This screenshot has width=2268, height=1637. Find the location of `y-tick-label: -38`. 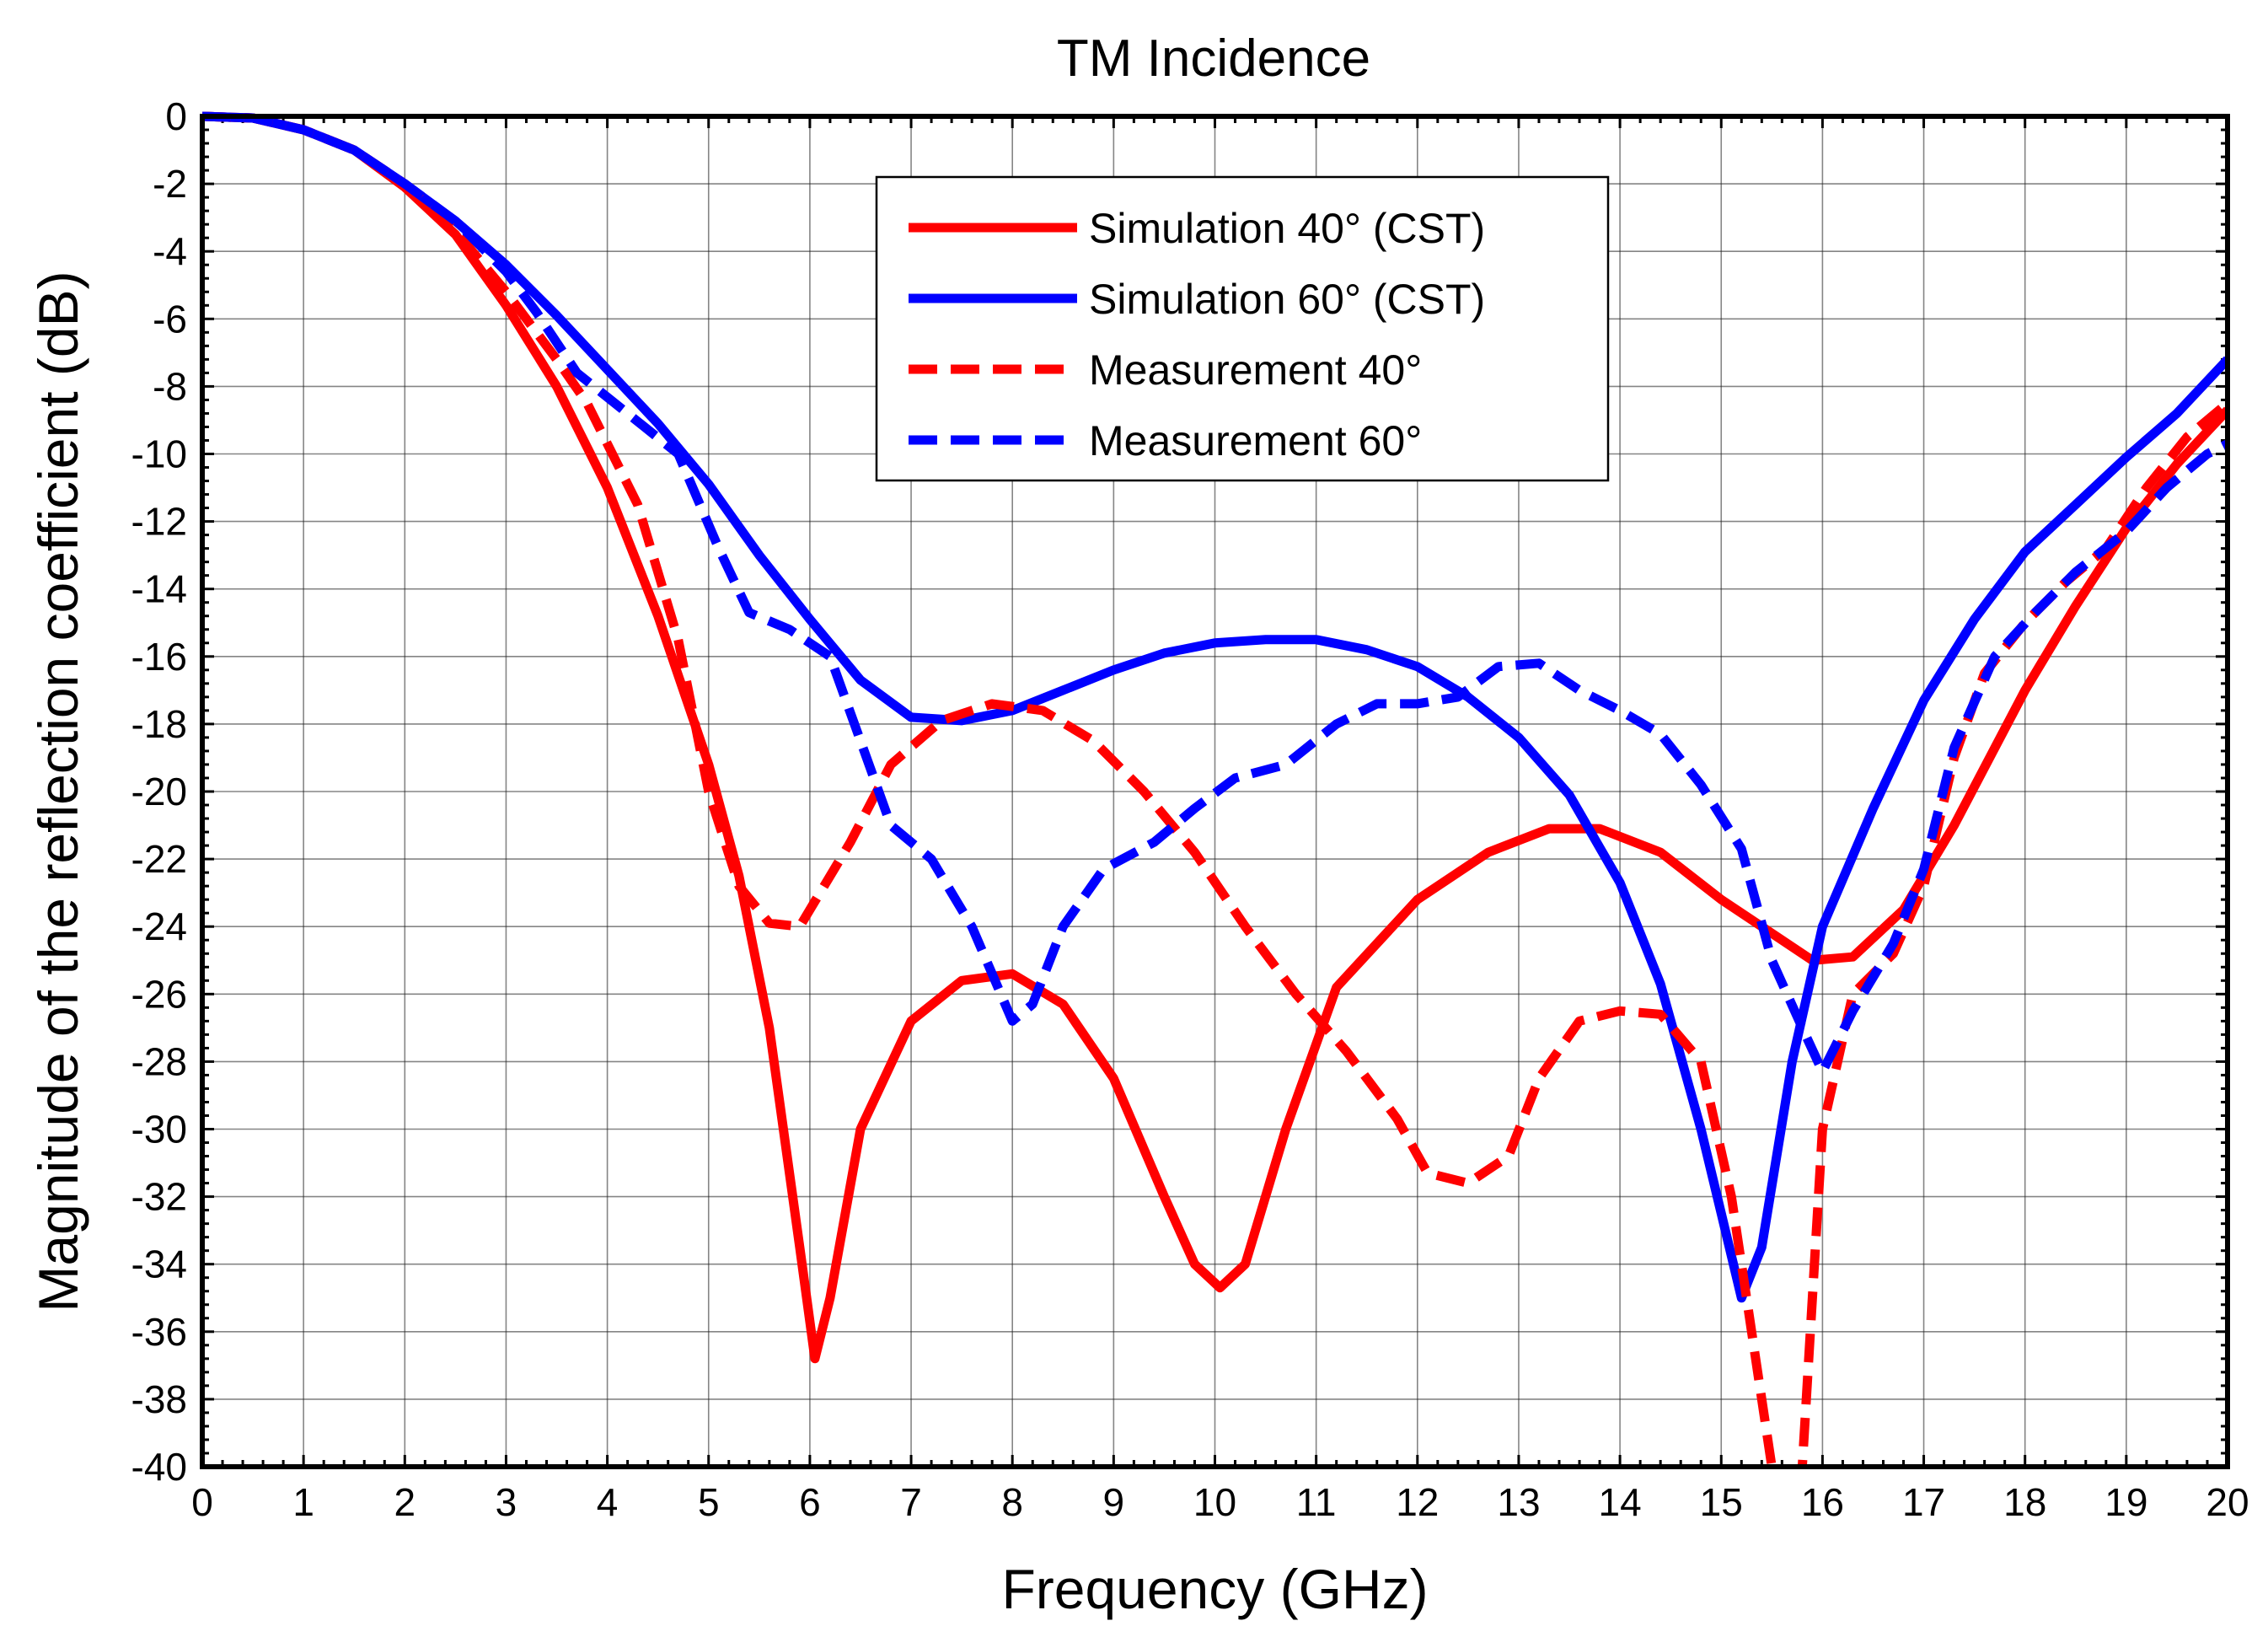

y-tick-label: -38 is located at coordinates (159, 1399).